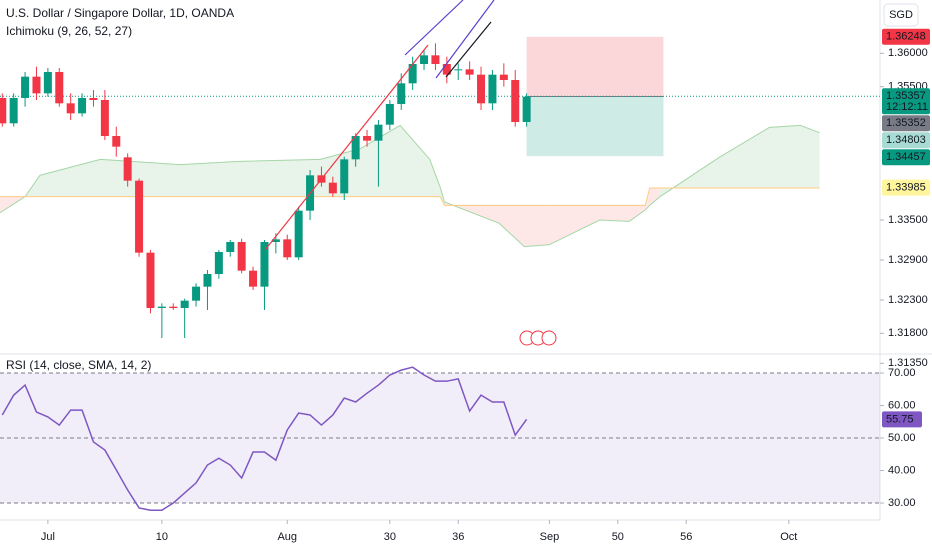 This screenshot has height=550, width=932. What do you see at coordinates (906, 96) in the screenshot?
I see `price-marker-label: 1.35357` at bounding box center [906, 96].